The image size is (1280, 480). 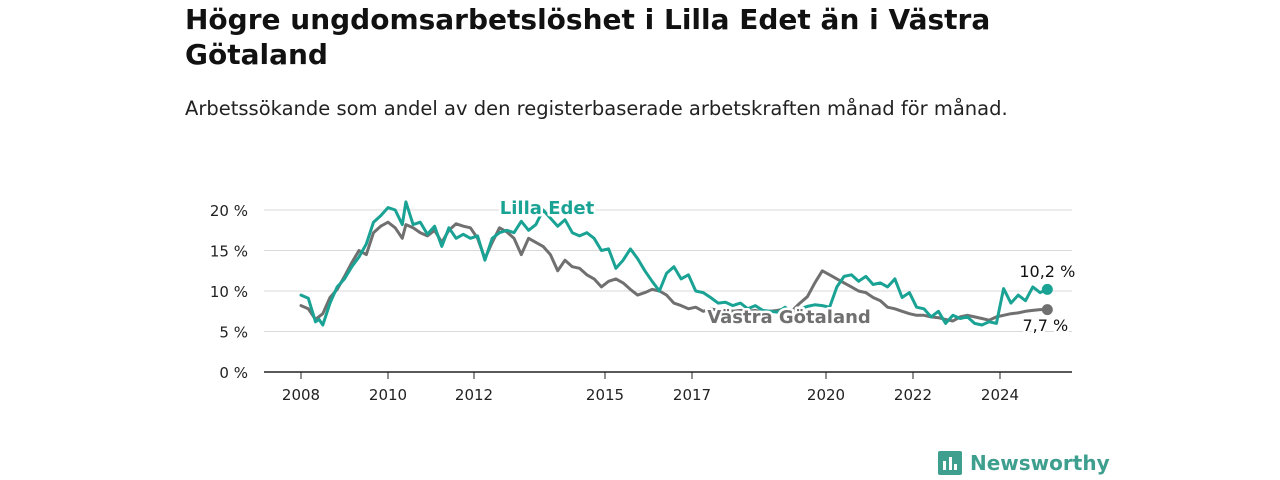 What do you see at coordinates (605, 395) in the screenshot?
I see `x-tick-label: 2015` at bounding box center [605, 395].